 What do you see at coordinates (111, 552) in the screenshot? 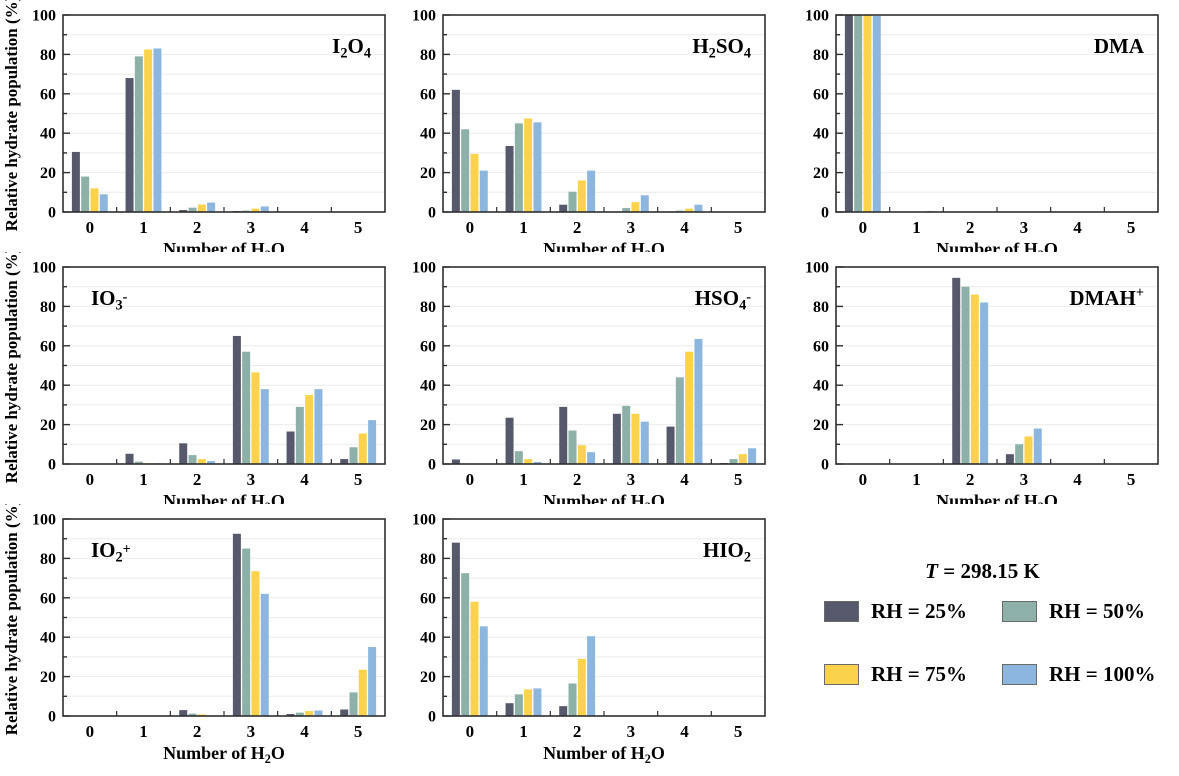
I see `panel-title: IO2+` at bounding box center [111, 552].